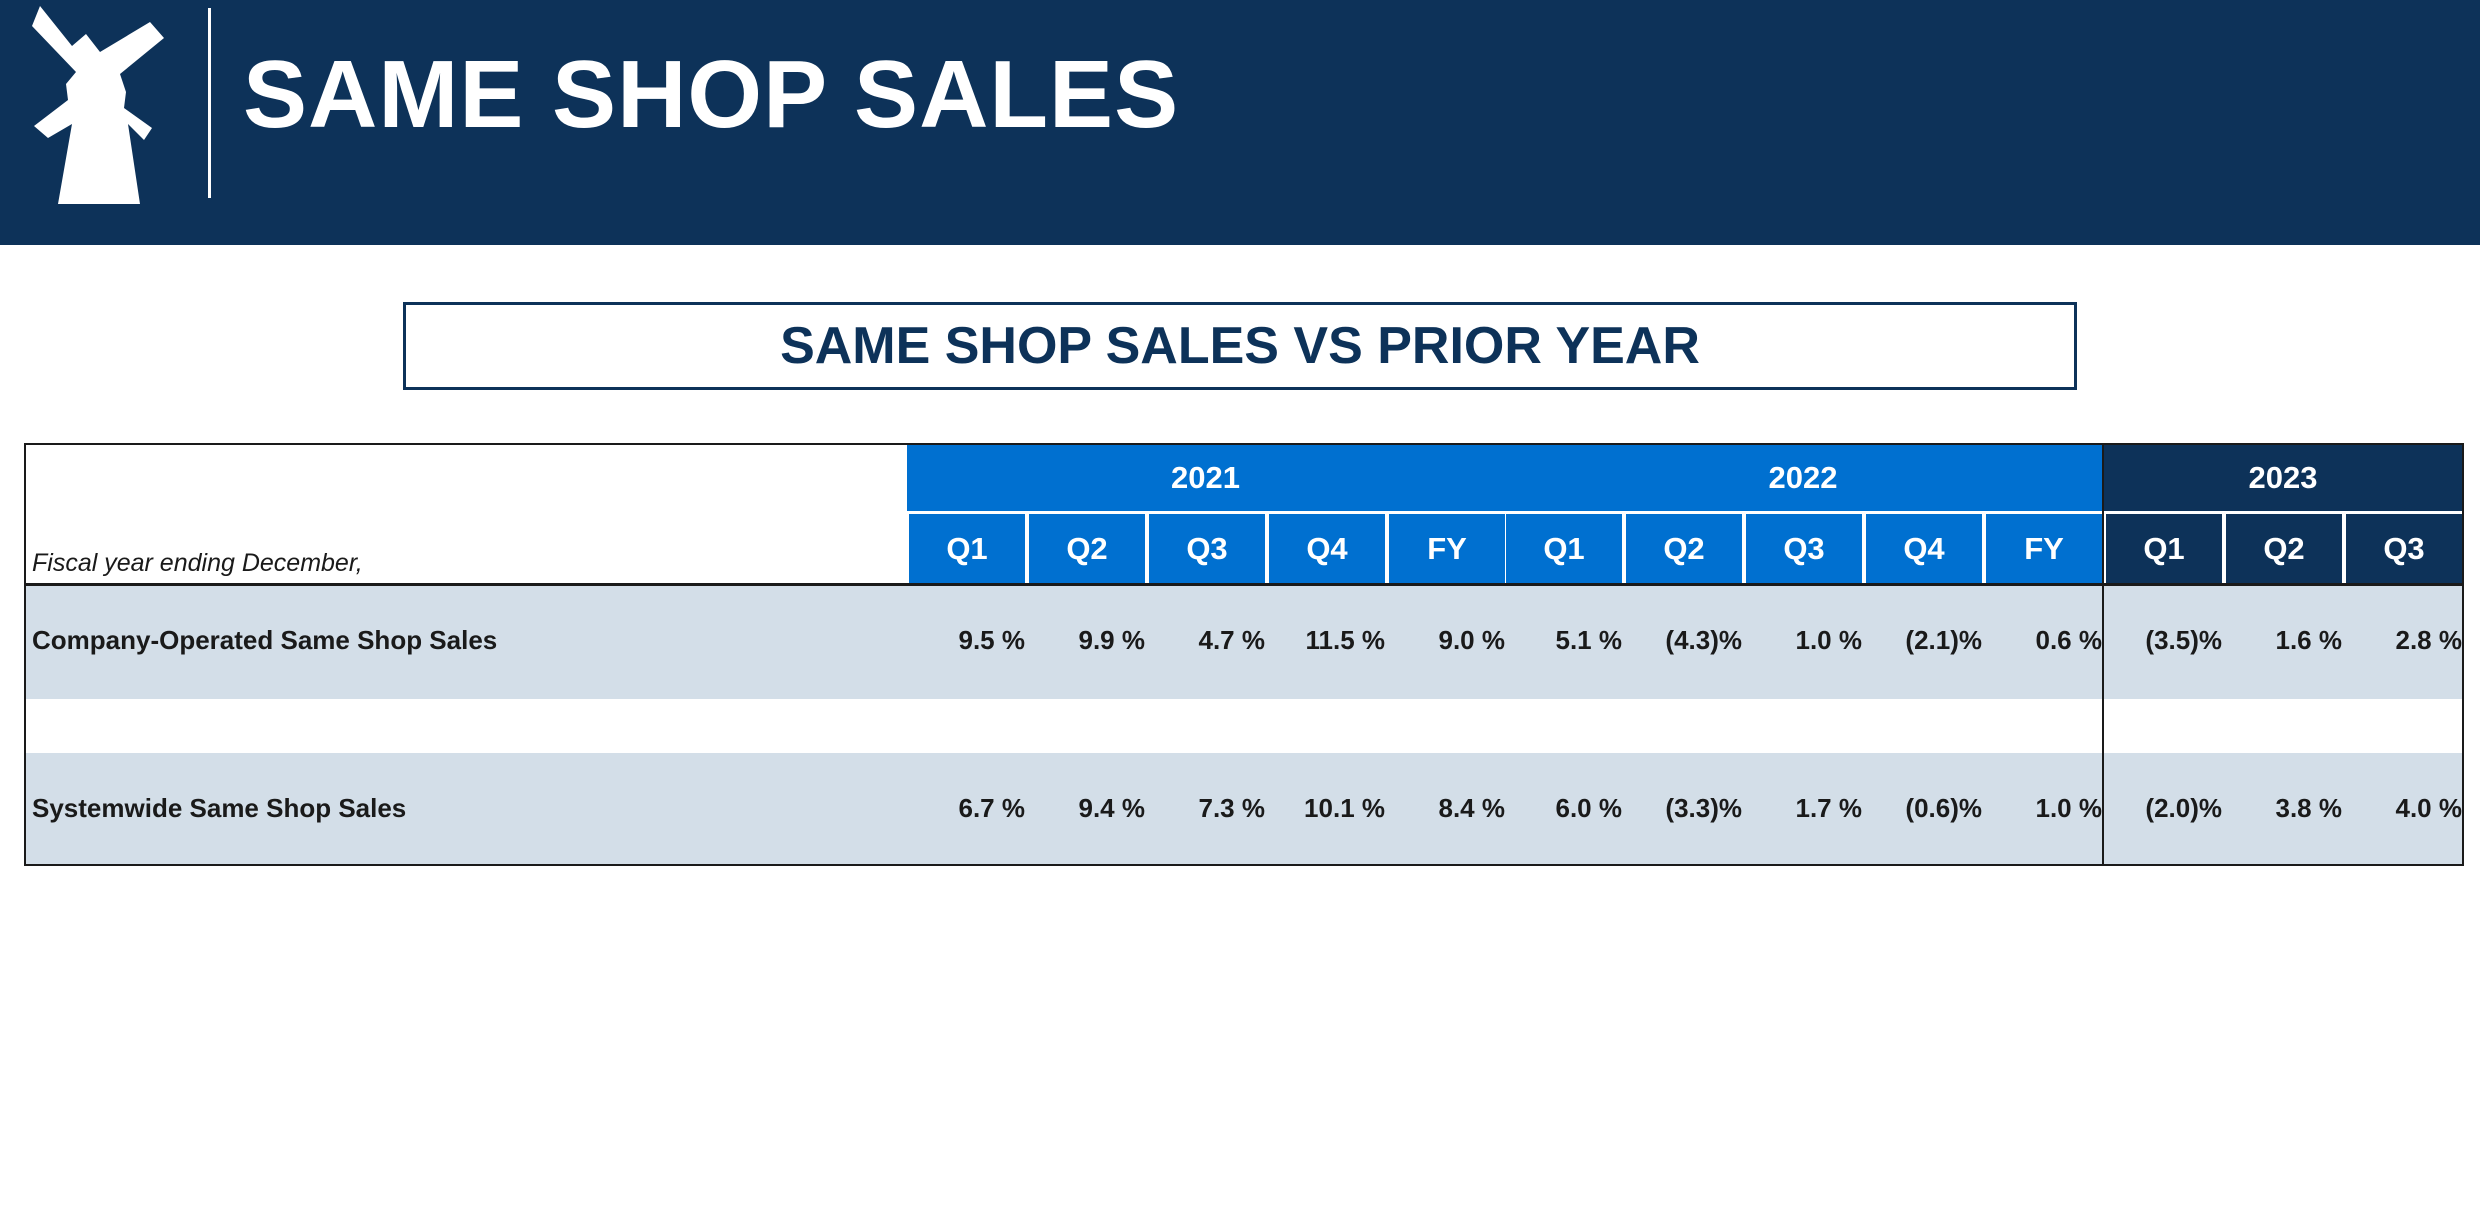 The width and height of the screenshot is (2480, 1212). What do you see at coordinates (1344, 808) in the screenshot?
I see `table-cell: 10.1 %` at bounding box center [1344, 808].